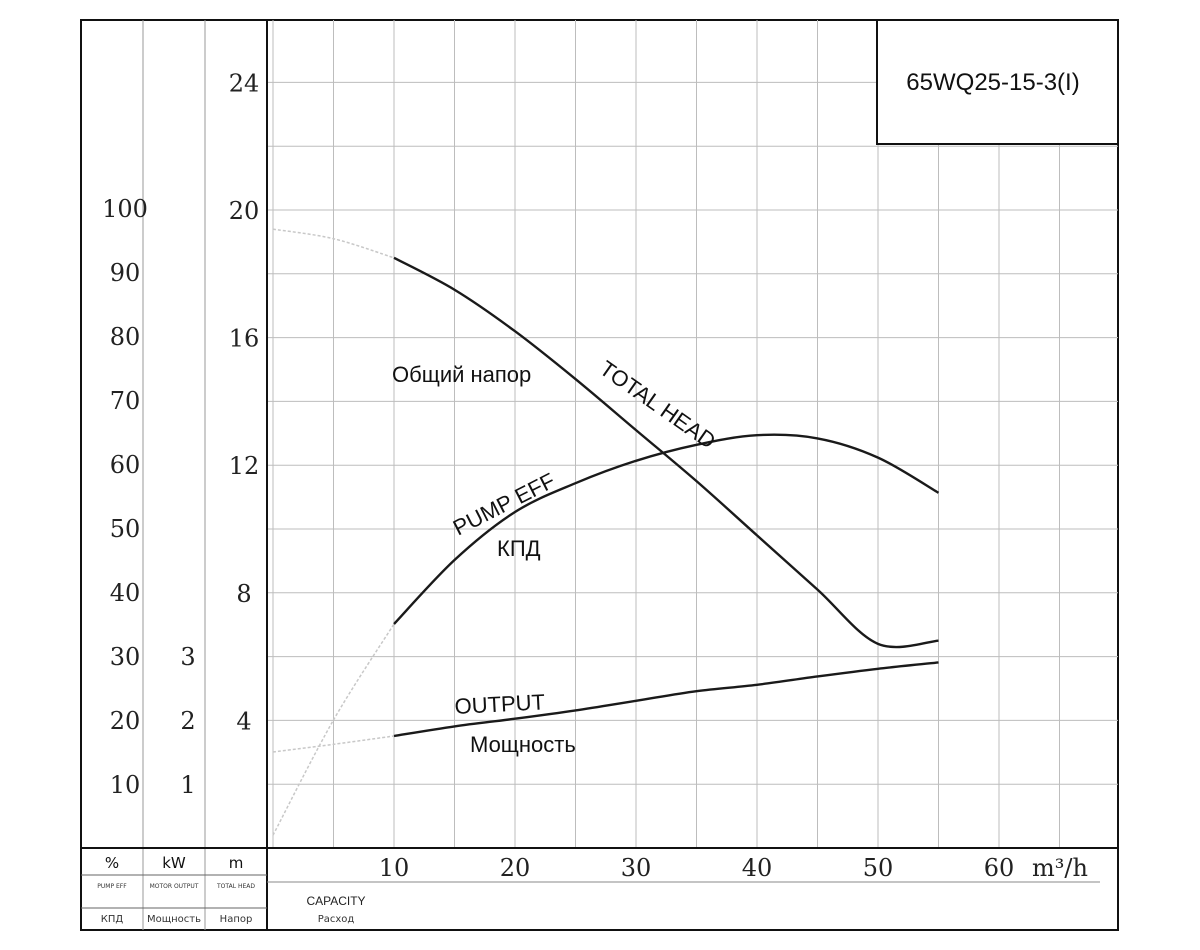  I want to click on x-tick-label: 60, so click(999, 868).